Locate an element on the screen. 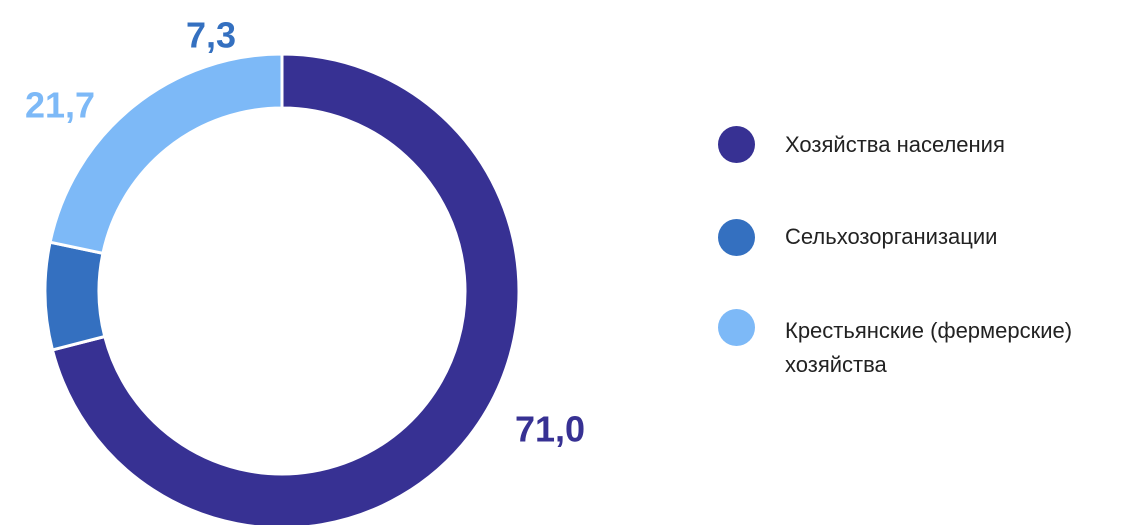 Image resolution: width=1127 pixels, height=525 pixels. legend-swatch-farms is located at coordinates (736, 327).